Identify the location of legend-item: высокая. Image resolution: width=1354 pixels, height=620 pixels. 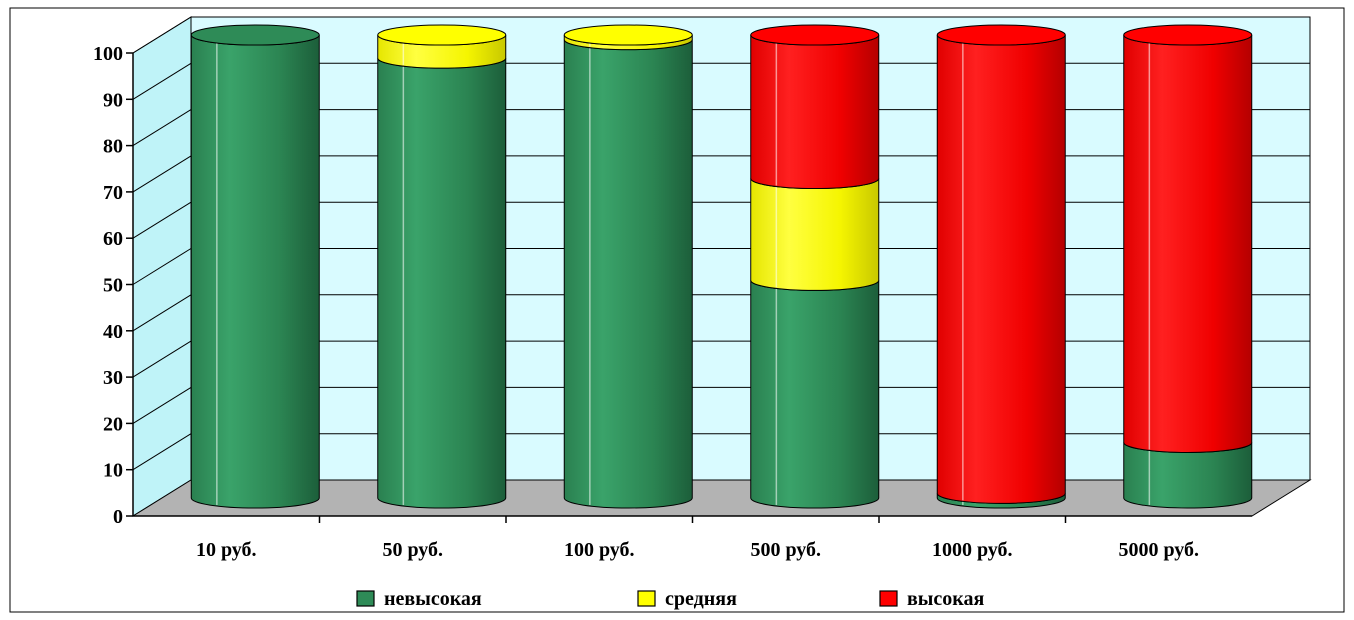
(932, 599).